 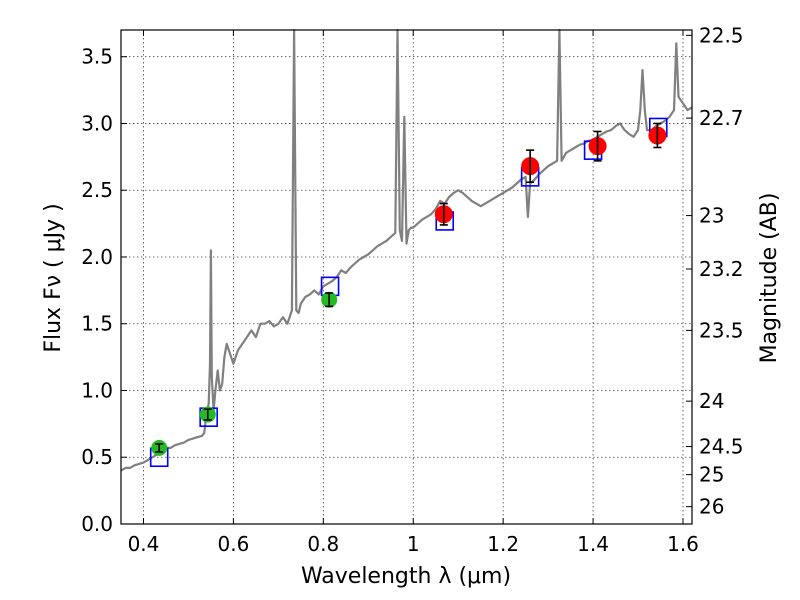 What do you see at coordinates (97, 390) in the screenshot?
I see `y-tick-label: 1.0` at bounding box center [97, 390].